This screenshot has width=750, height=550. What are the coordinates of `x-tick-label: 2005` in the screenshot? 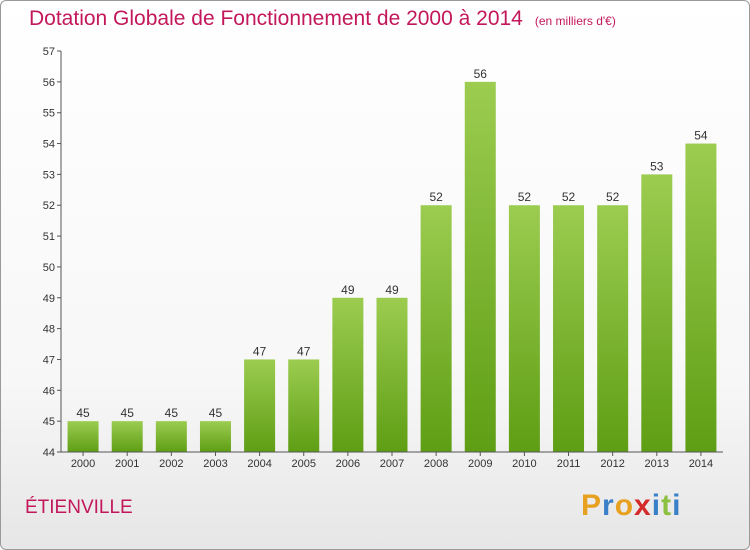 It's located at (303, 464).